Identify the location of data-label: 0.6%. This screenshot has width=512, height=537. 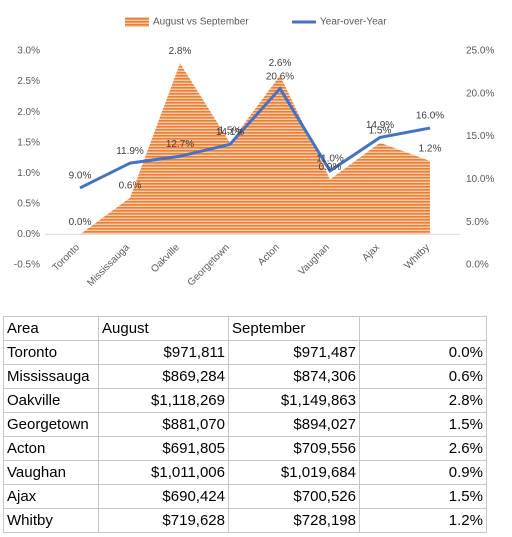
(130, 185).